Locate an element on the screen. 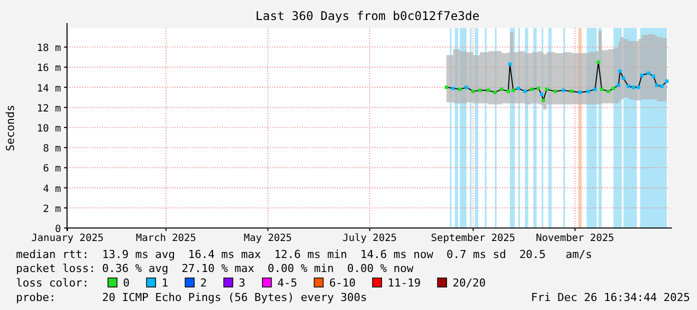 This screenshot has height=310, width=697. x-tick-label: September 2025 is located at coordinates (473, 238).